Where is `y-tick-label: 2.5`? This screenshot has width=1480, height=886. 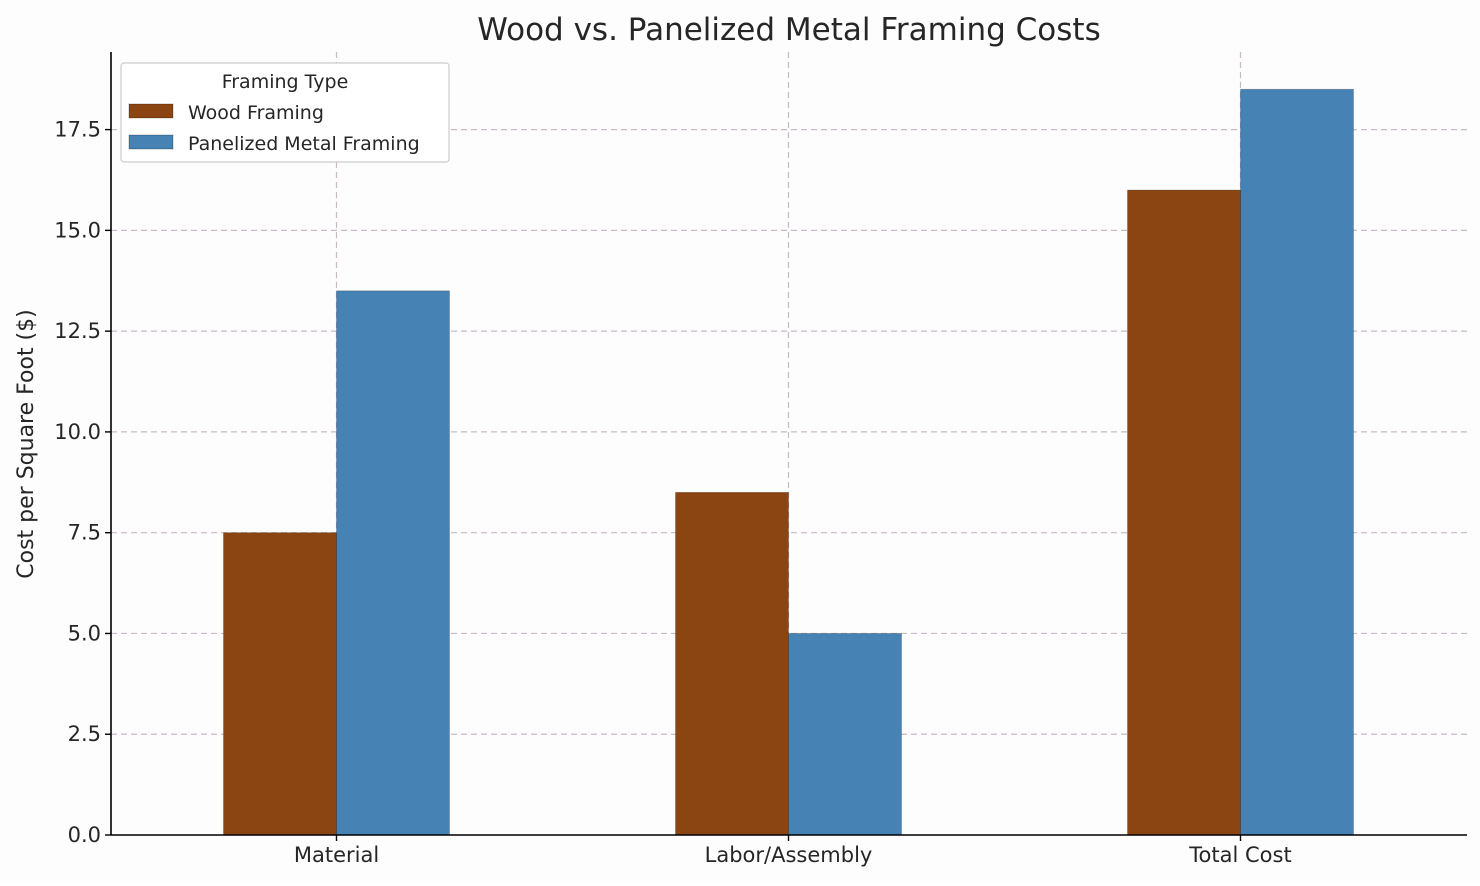
y-tick-label: 2.5 is located at coordinates (84, 734).